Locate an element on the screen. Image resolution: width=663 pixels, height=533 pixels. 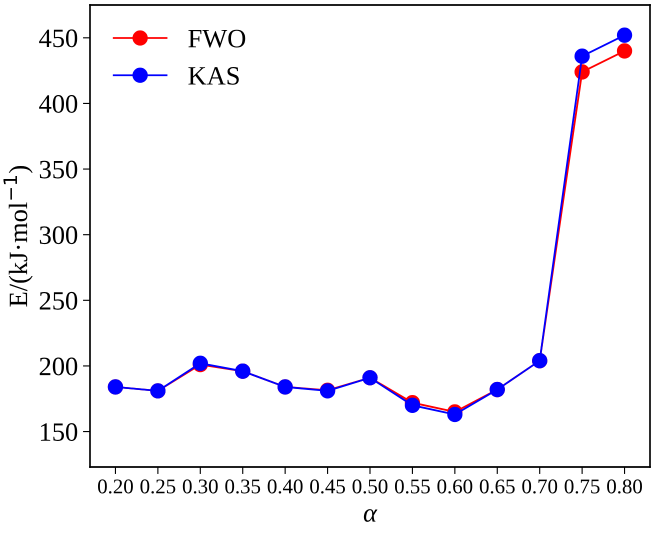
y-axis-title: E/(kJ·mol$^{−1}$) is located at coordinates (18, 236).